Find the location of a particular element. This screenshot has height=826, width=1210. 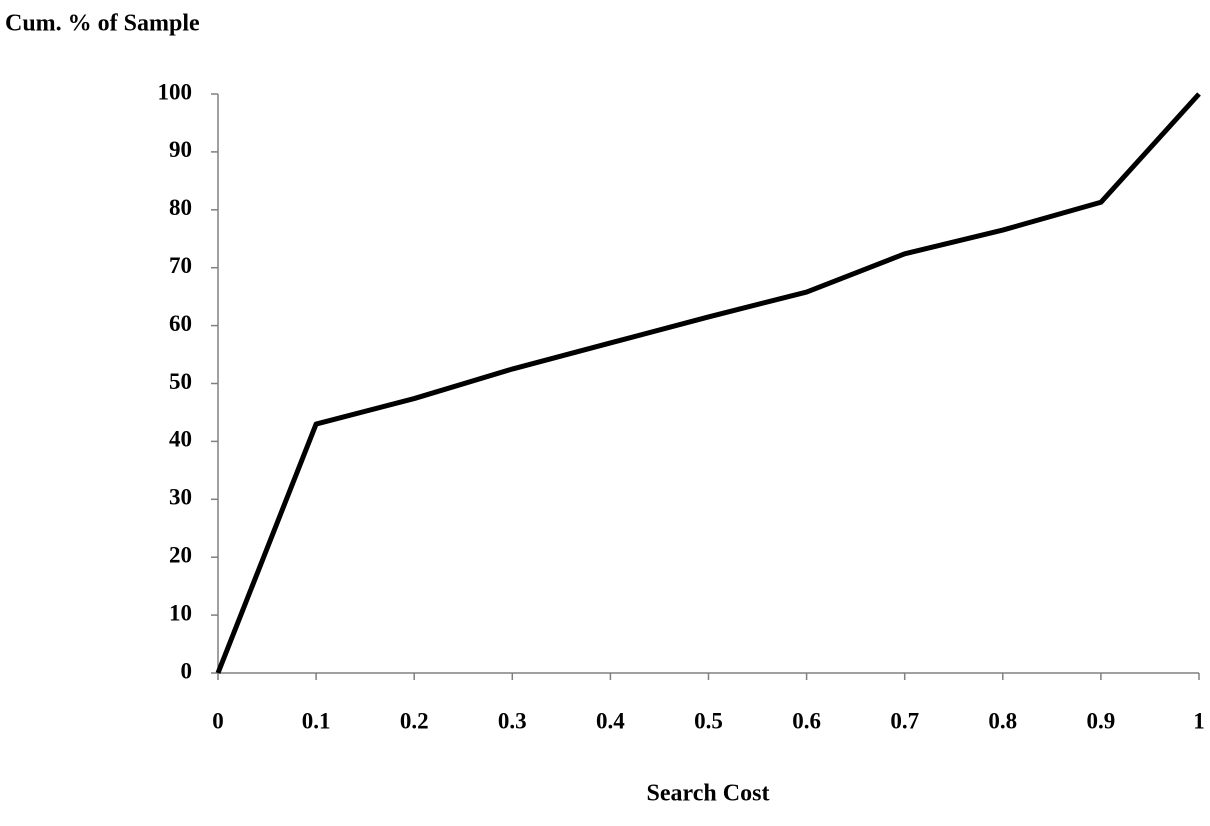

x-tick-label: 0 is located at coordinates (218, 720).